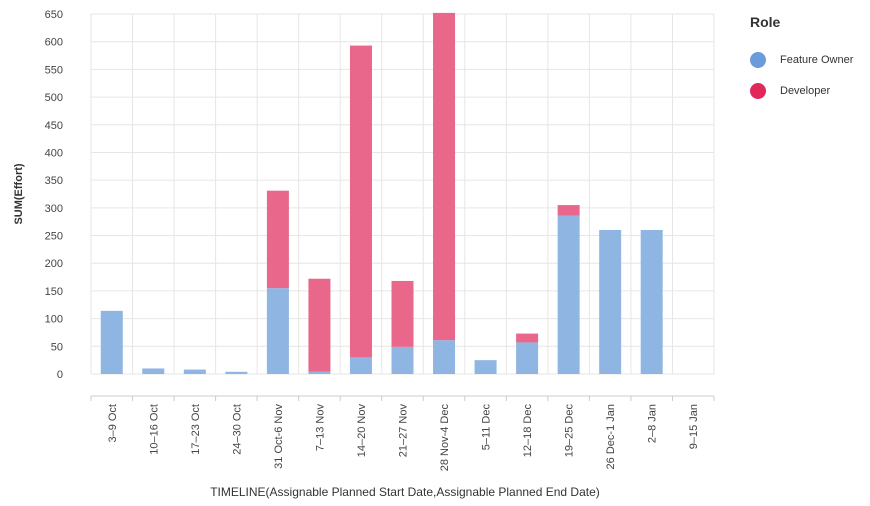  What do you see at coordinates (404, 431) in the screenshot?
I see `x-tick-label: 21–27 Nov` at bounding box center [404, 431].